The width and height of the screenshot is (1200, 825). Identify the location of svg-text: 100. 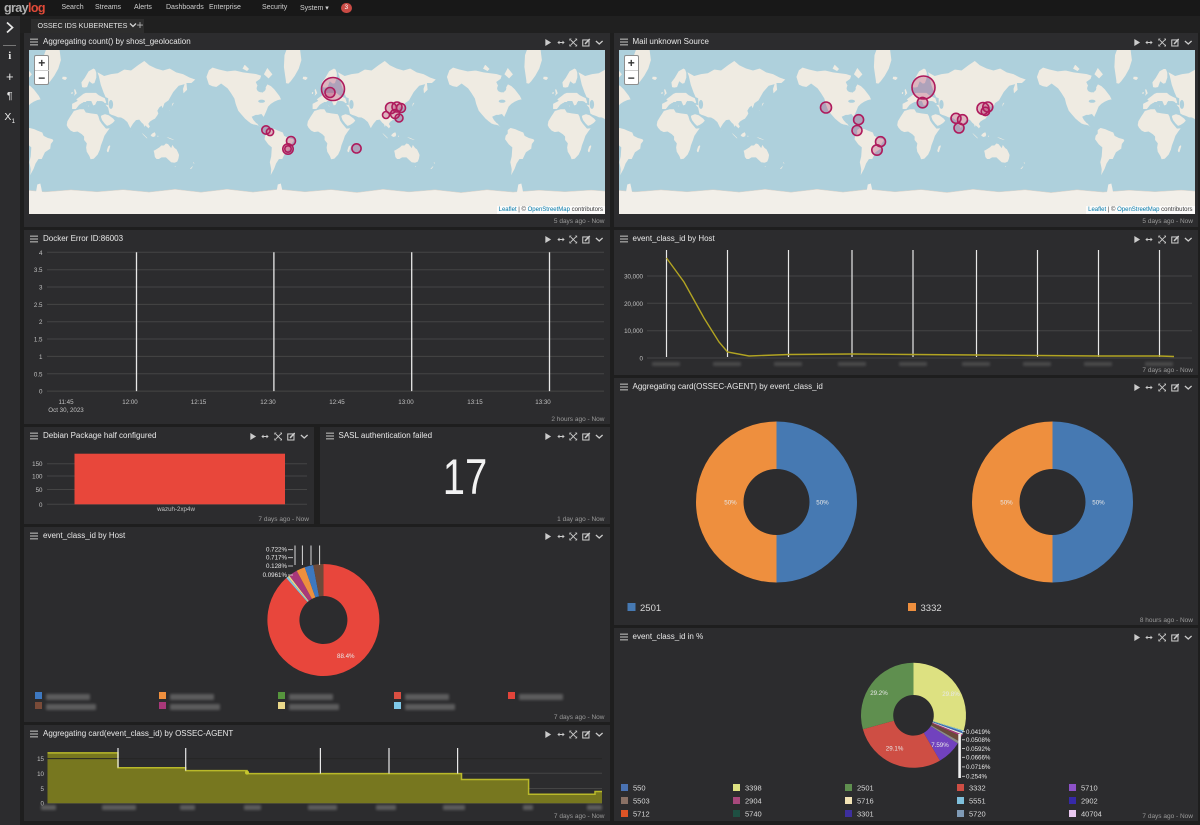
(37, 477).